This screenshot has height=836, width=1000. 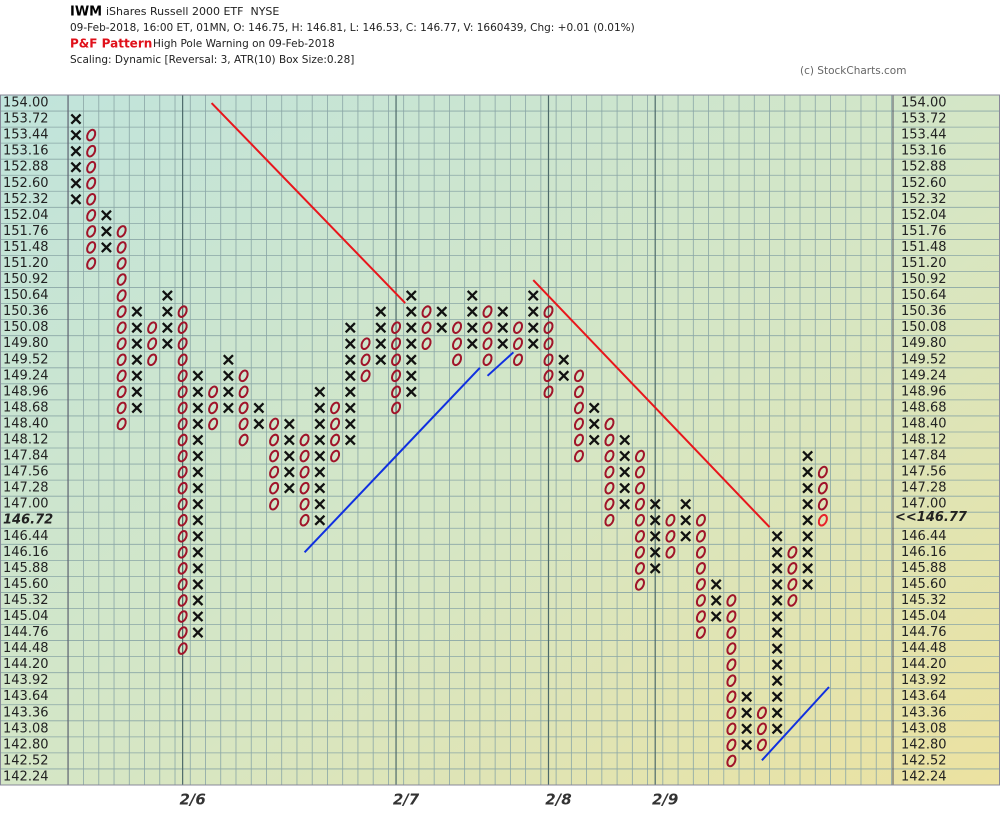 What do you see at coordinates (924, 199) in the screenshot?
I see `y-tick-label-right: 152.32` at bounding box center [924, 199].